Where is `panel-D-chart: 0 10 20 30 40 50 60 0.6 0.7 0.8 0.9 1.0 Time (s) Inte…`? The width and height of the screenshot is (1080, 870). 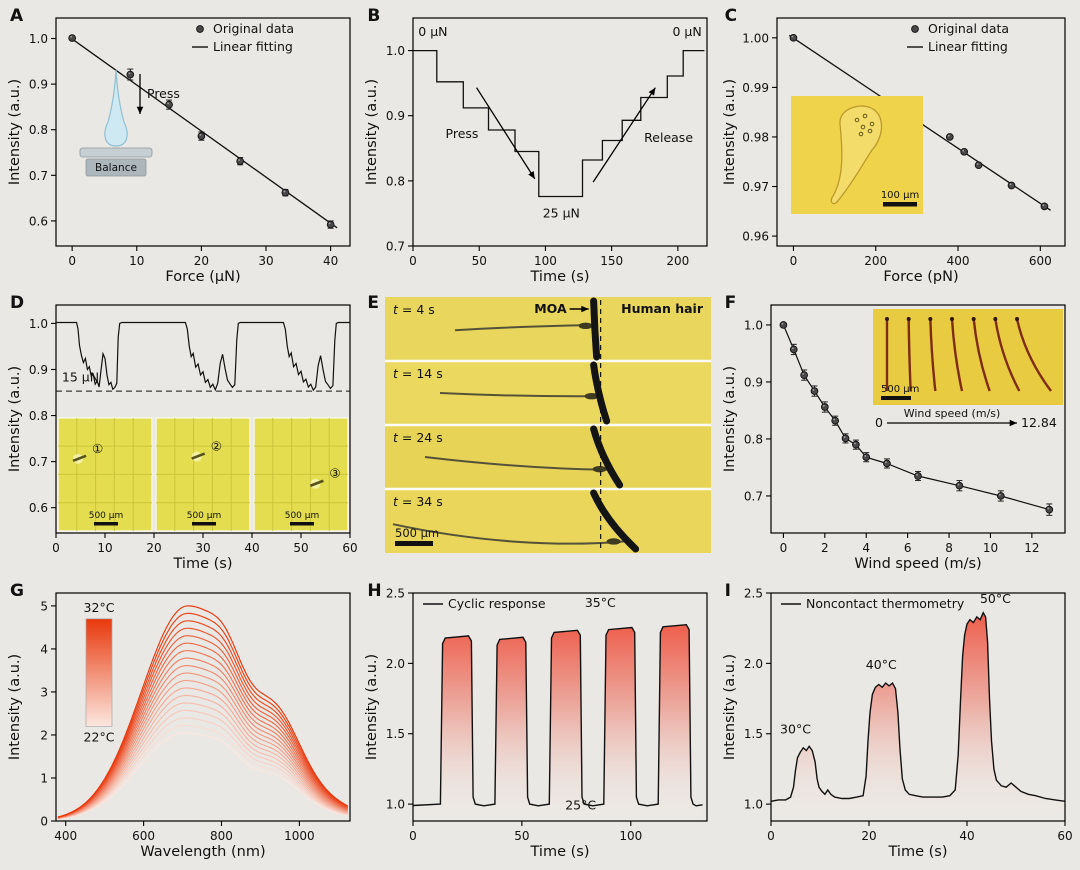
panel-D-chart: 0 10 20 30 40 50 60 0.6 0.7 0.8 0.9 1.0 Time (s) Inte… is located at coordinates (182, 438).